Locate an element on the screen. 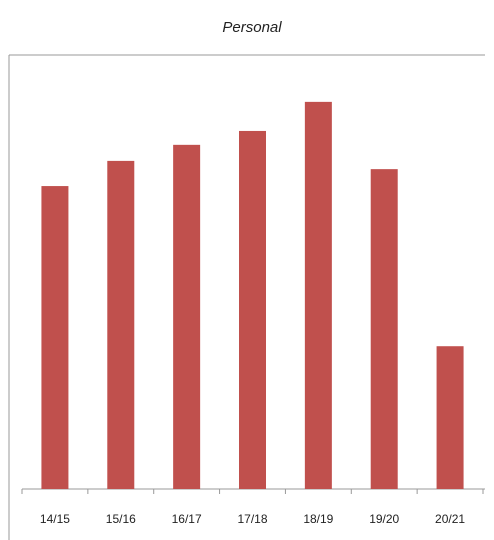 Image resolution: width=494 pixels, height=540 pixels. x-tick-label: 18/19 is located at coordinates (318, 519).